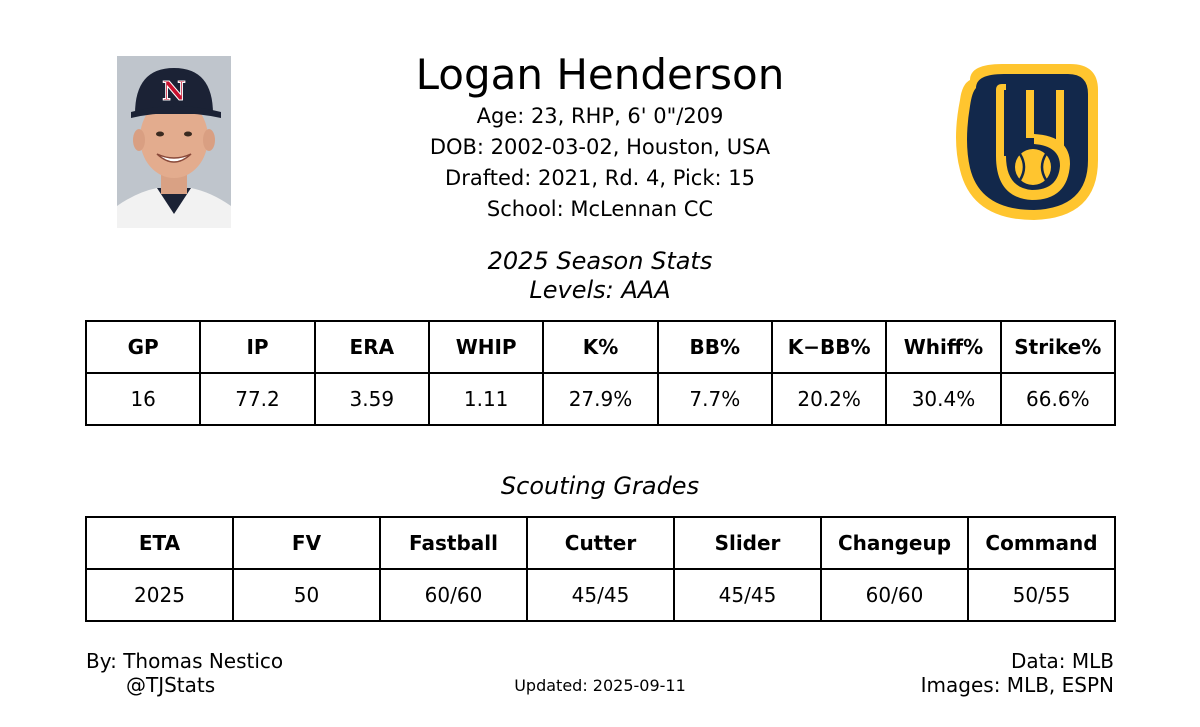 This screenshot has width=1200, height=727. What do you see at coordinates (453, 543) in the screenshot?
I see `grades-header-cell: Fastball` at bounding box center [453, 543].